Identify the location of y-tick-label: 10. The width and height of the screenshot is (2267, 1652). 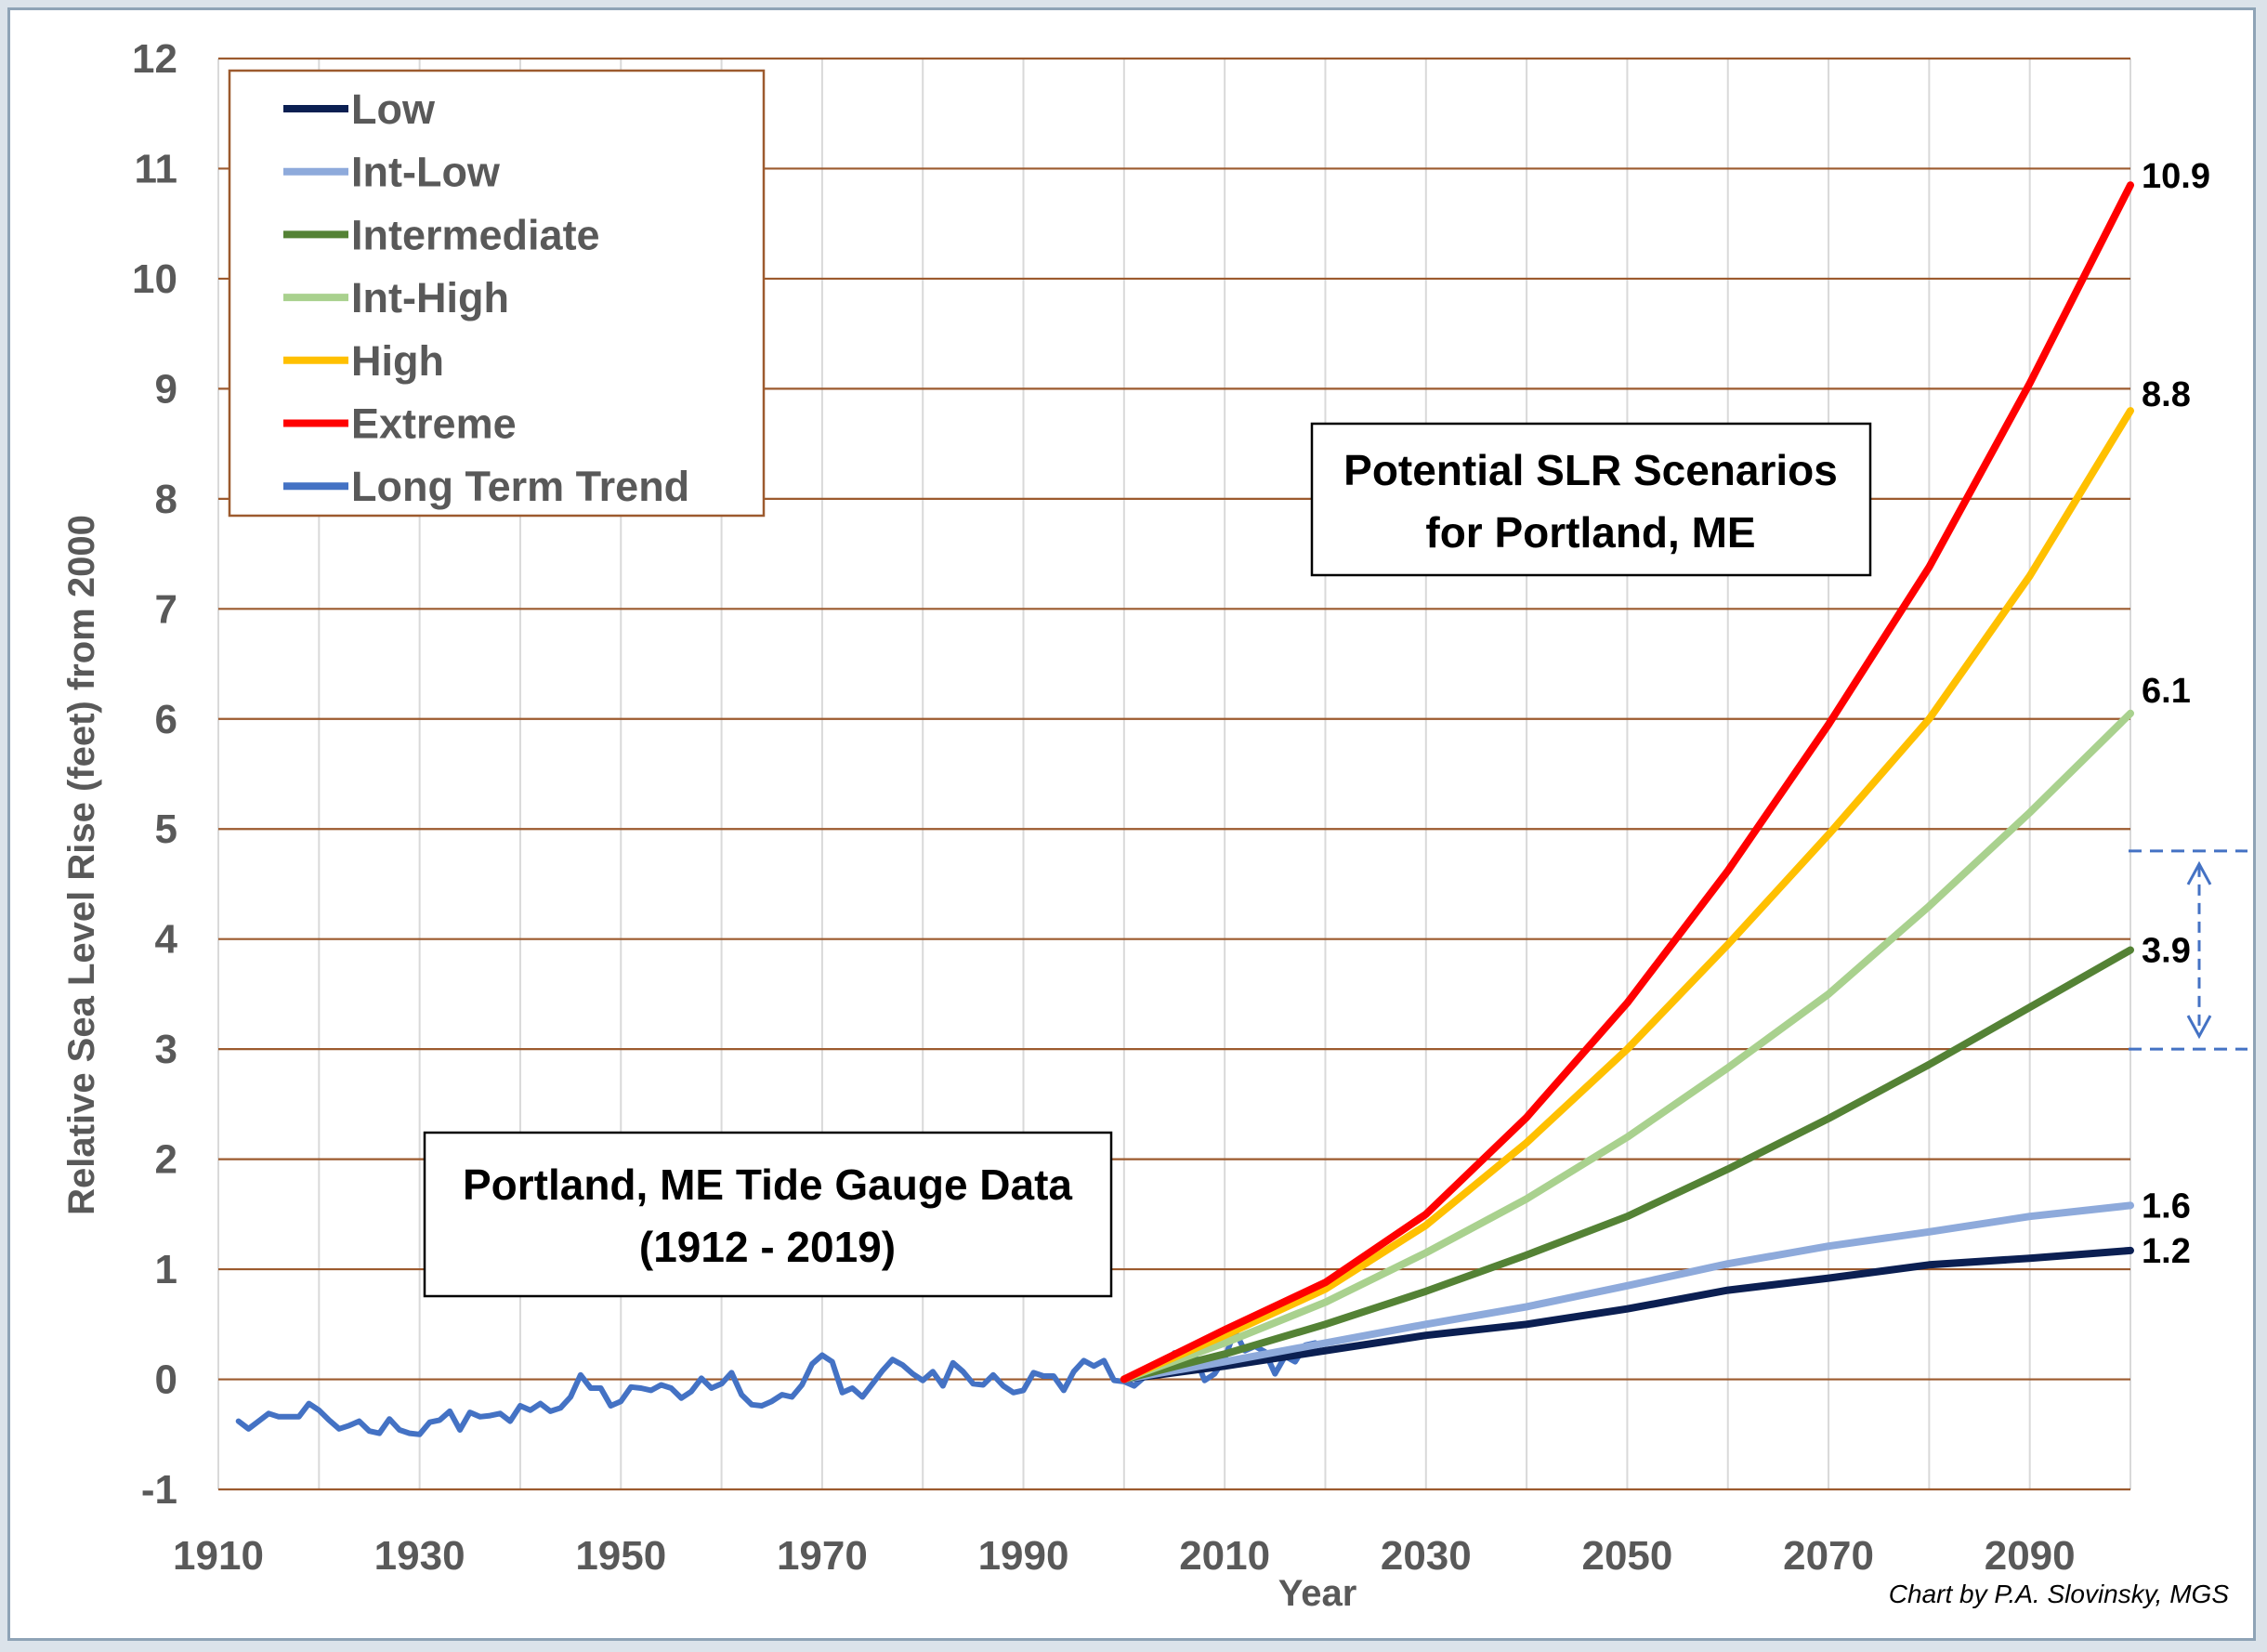
(154, 279).